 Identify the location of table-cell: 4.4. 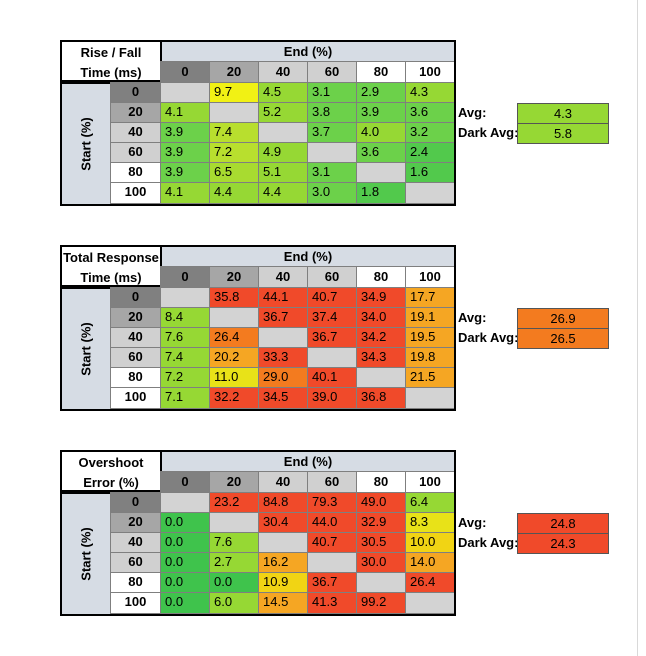
(283, 193).